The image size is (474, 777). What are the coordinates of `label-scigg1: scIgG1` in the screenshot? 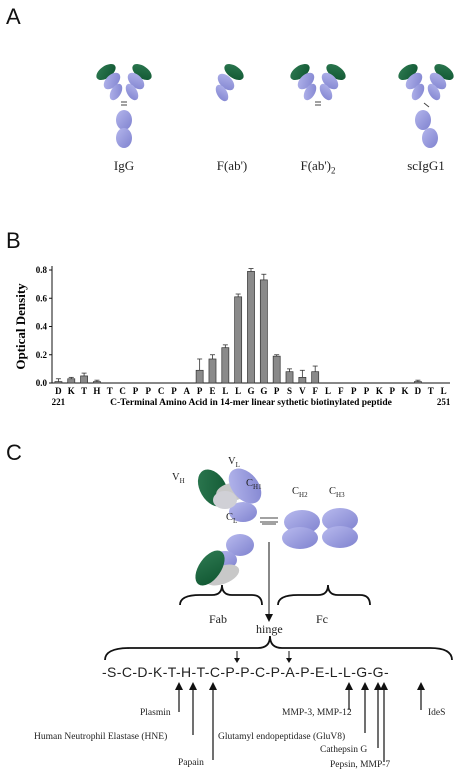 It's located at (426, 165).